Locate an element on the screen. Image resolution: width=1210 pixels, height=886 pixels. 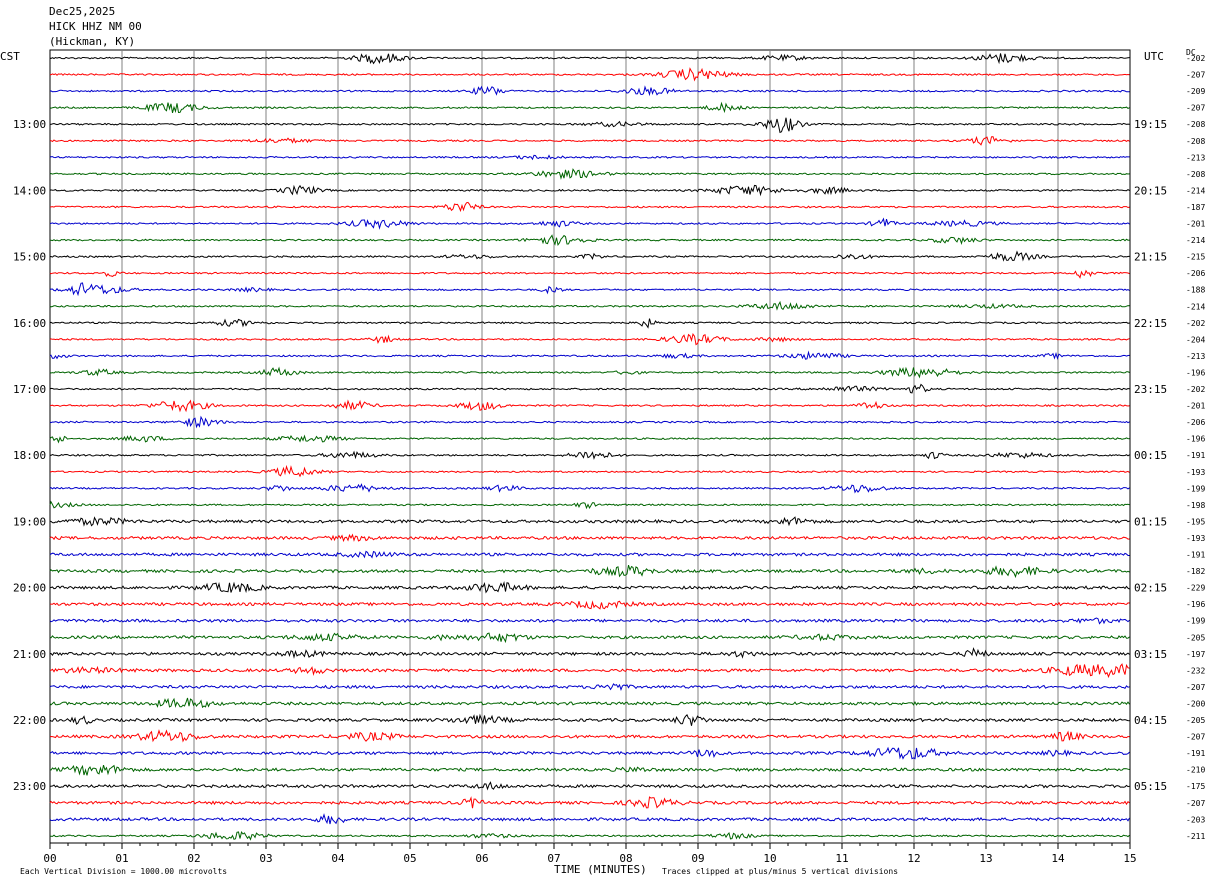
dc-offset-label: -215 is located at coordinates (1195, 257).